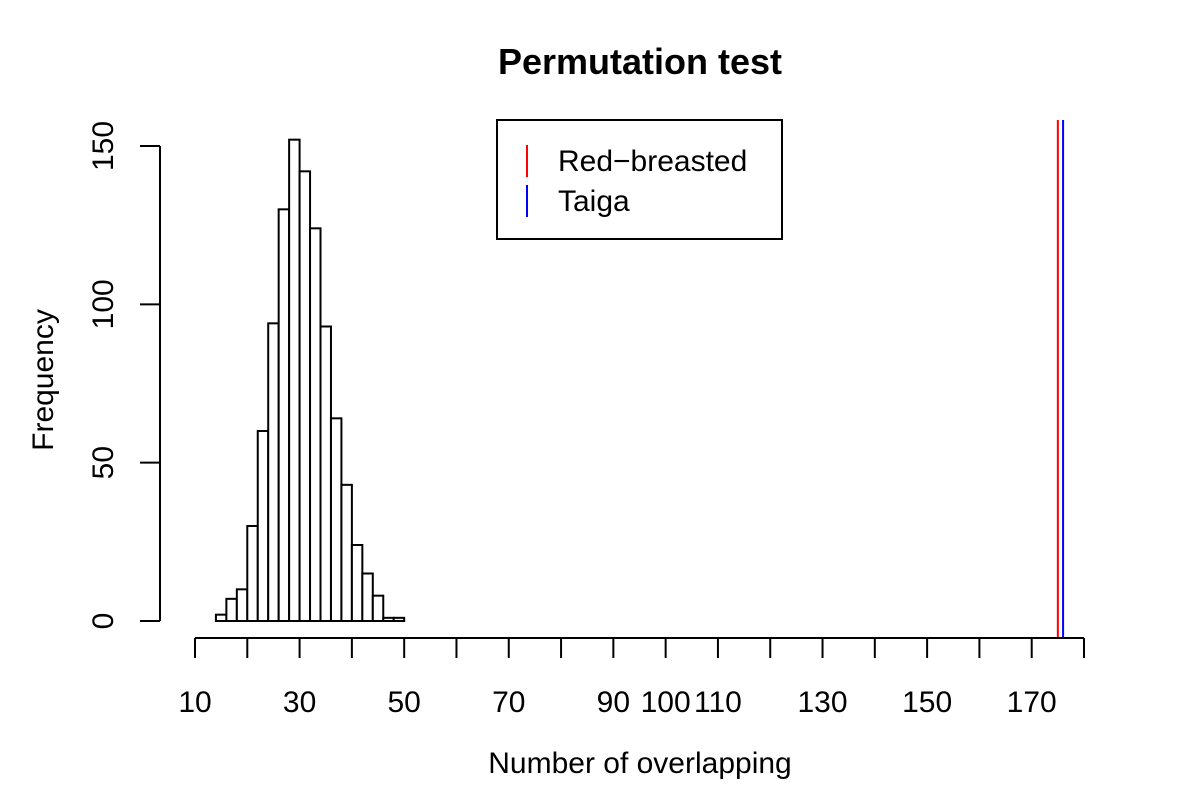  I want to click on histogram-bars, so click(310, 380).